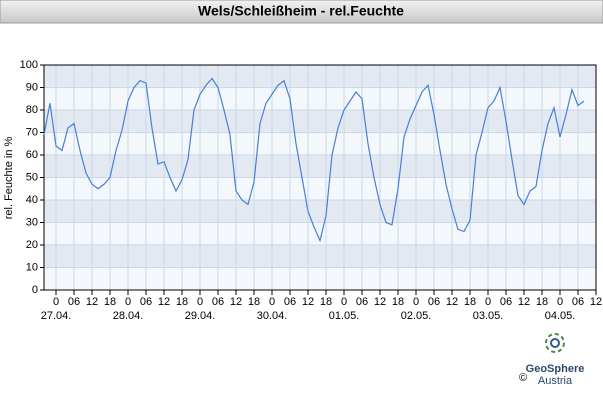 The width and height of the screenshot is (603, 400). Describe the element at coordinates (32, 87) in the screenshot. I see `y-tick-label: 90` at that location.